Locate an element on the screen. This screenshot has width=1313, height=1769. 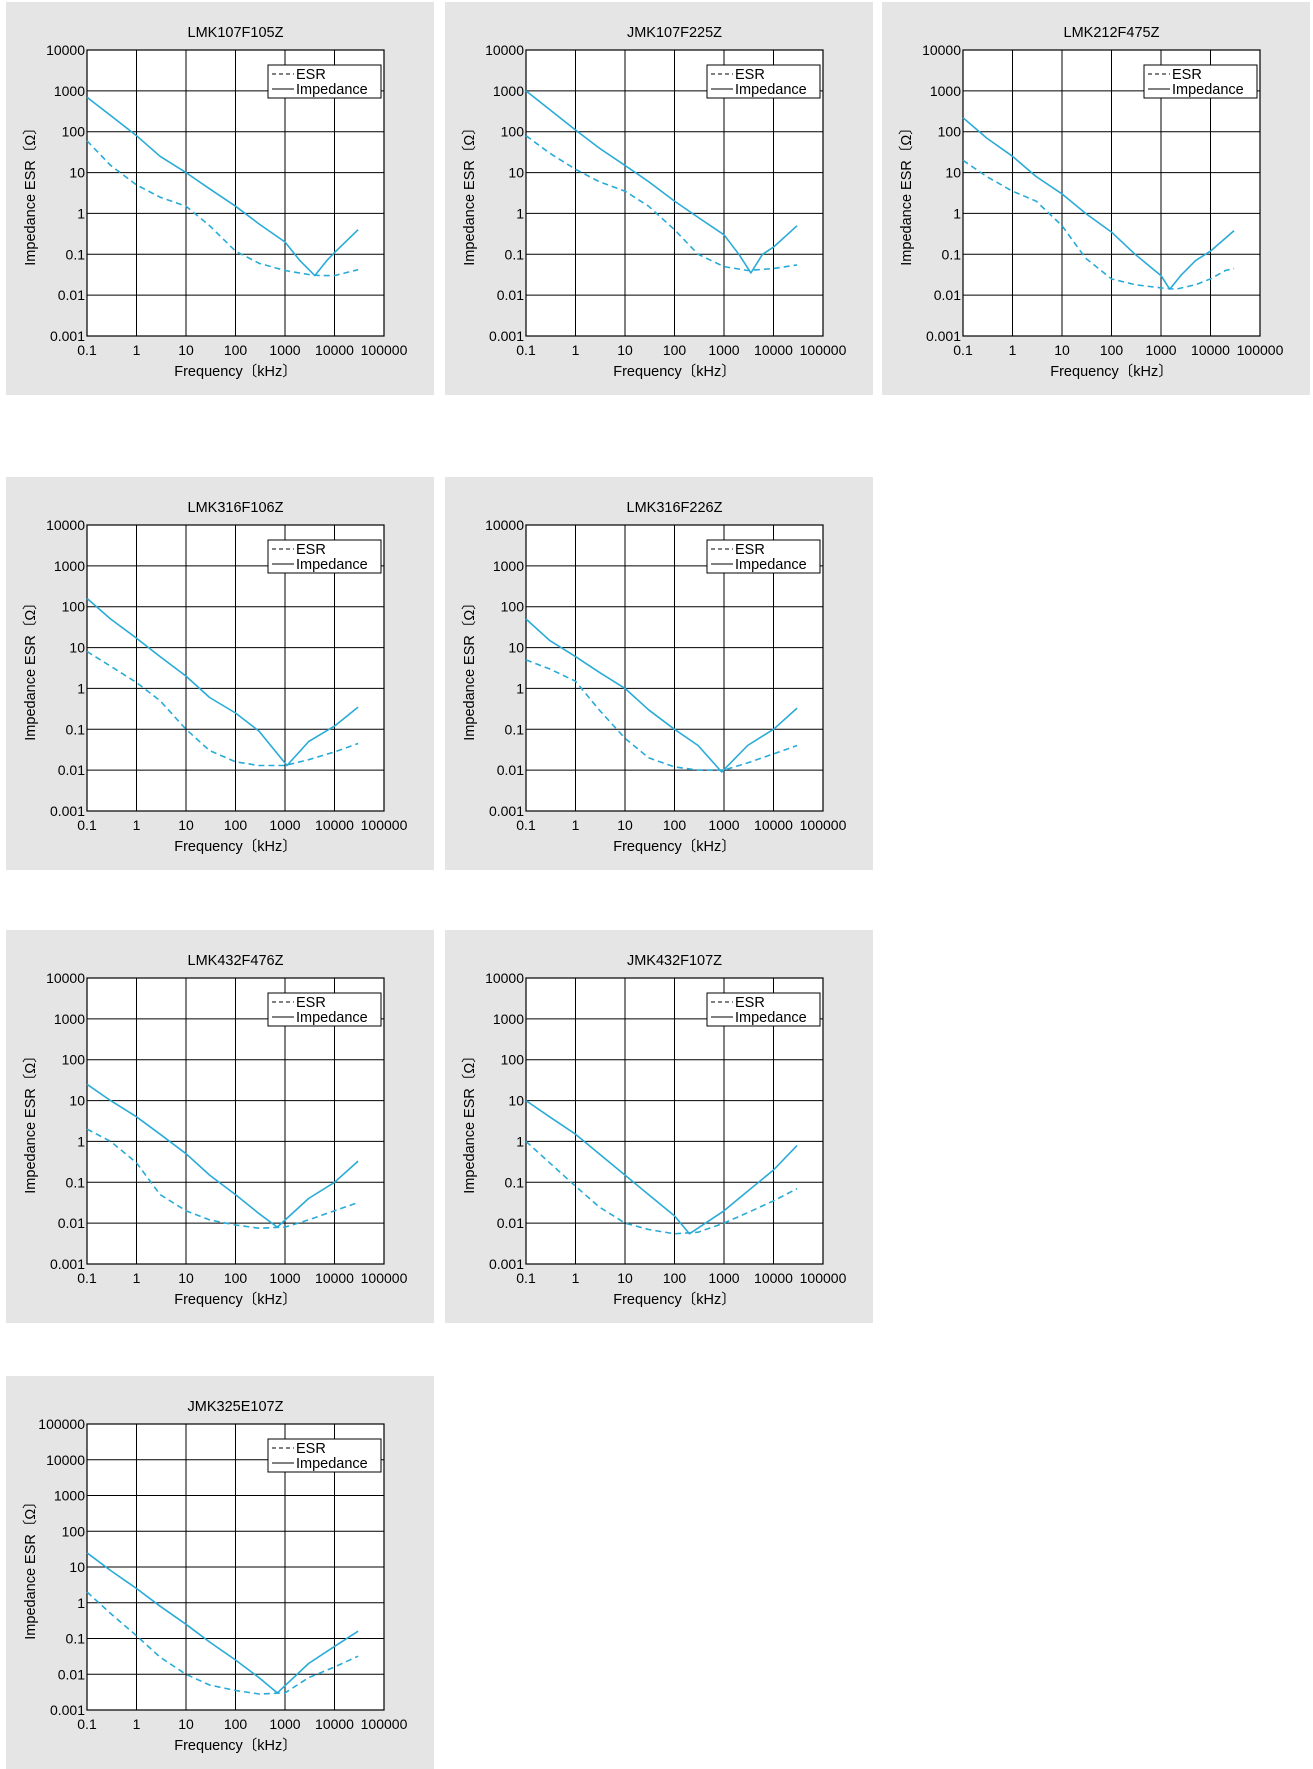
chart-7-x-axis-label: Frequency〔kHz〕 is located at coordinates (674, 1299).